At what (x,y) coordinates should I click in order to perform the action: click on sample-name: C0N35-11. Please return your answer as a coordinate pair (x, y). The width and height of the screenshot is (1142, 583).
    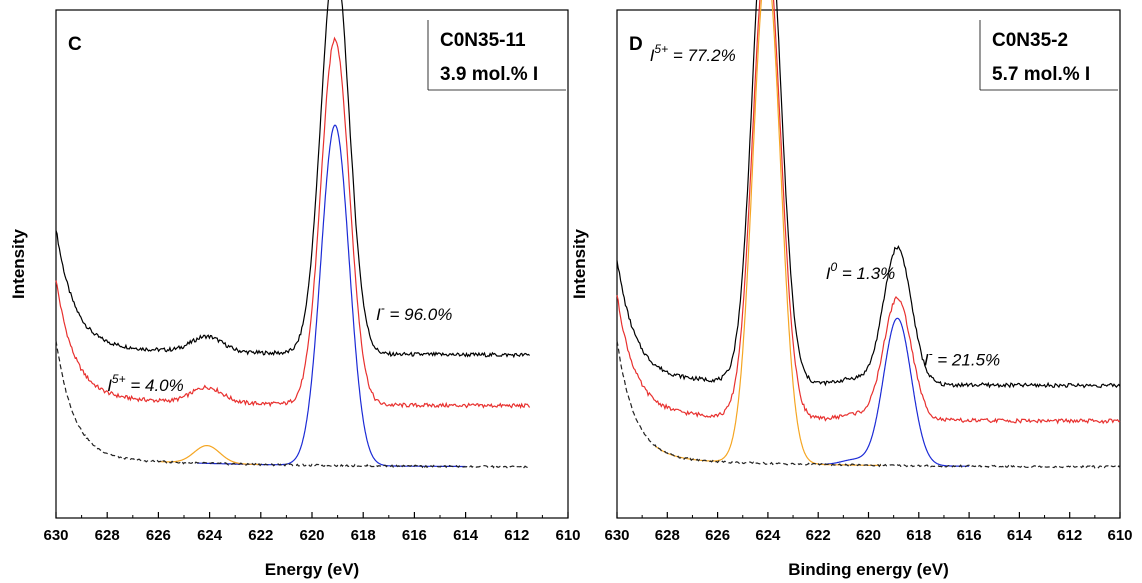
    Looking at the image, I should click on (483, 40).